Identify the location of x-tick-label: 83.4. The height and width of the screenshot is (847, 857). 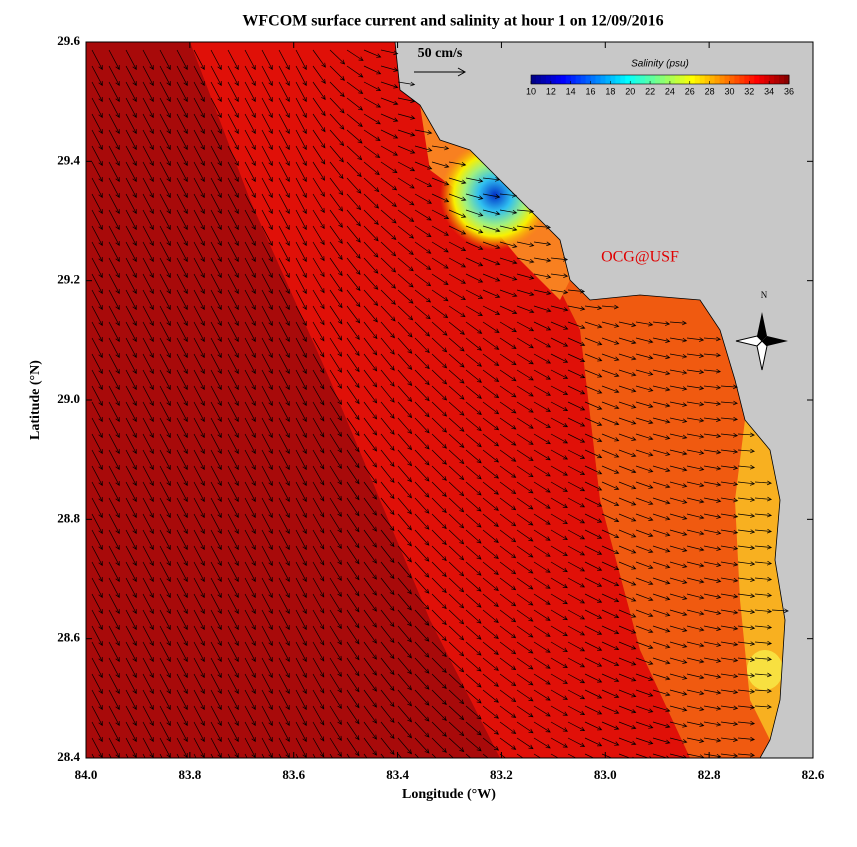
(397, 774).